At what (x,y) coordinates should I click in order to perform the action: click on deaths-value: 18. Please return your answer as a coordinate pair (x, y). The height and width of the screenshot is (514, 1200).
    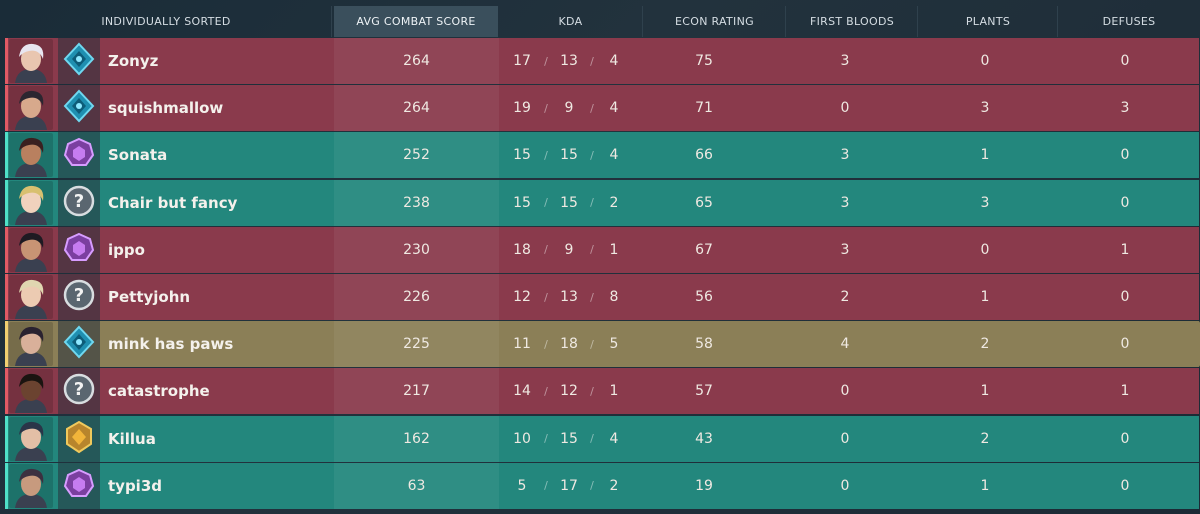
    Looking at the image, I should click on (569, 344).